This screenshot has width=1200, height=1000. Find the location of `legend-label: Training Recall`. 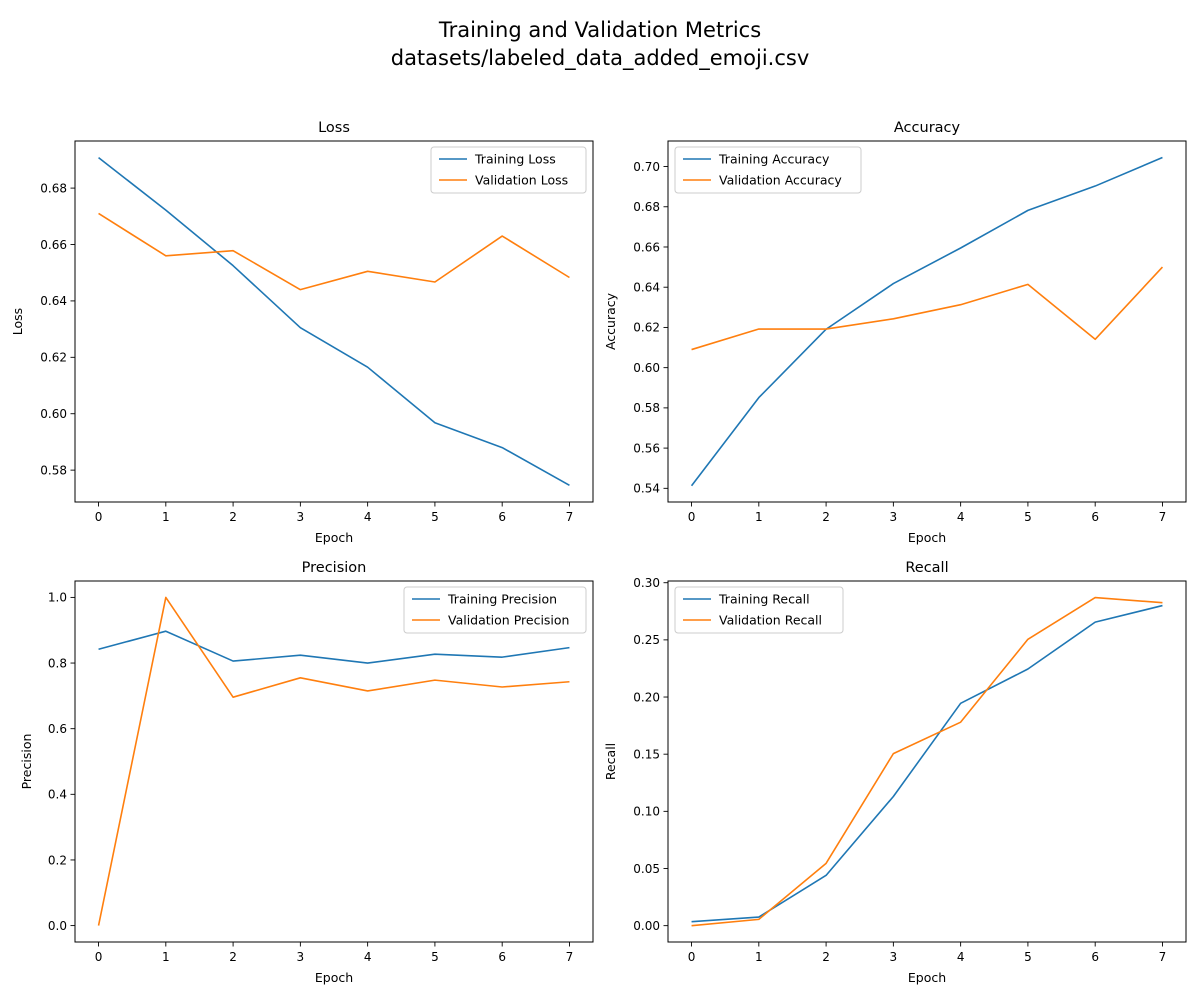

legend-label: Training Recall is located at coordinates (764, 599).